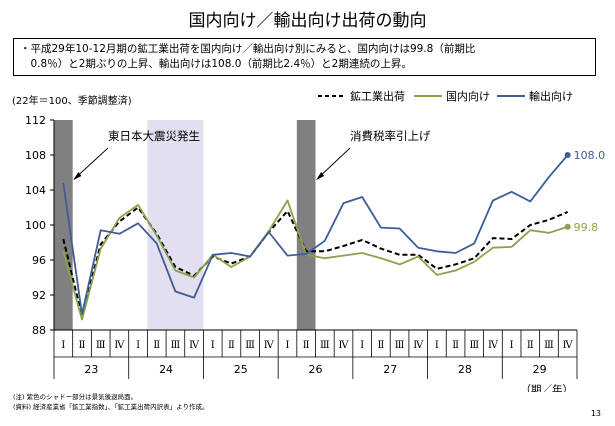  What do you see at coordinates (75, 397) in the screenshot?
I see `footnote-shading: (注) 紫色のシャドー部分は景気後退局面。` at bounding box center [75, 397].